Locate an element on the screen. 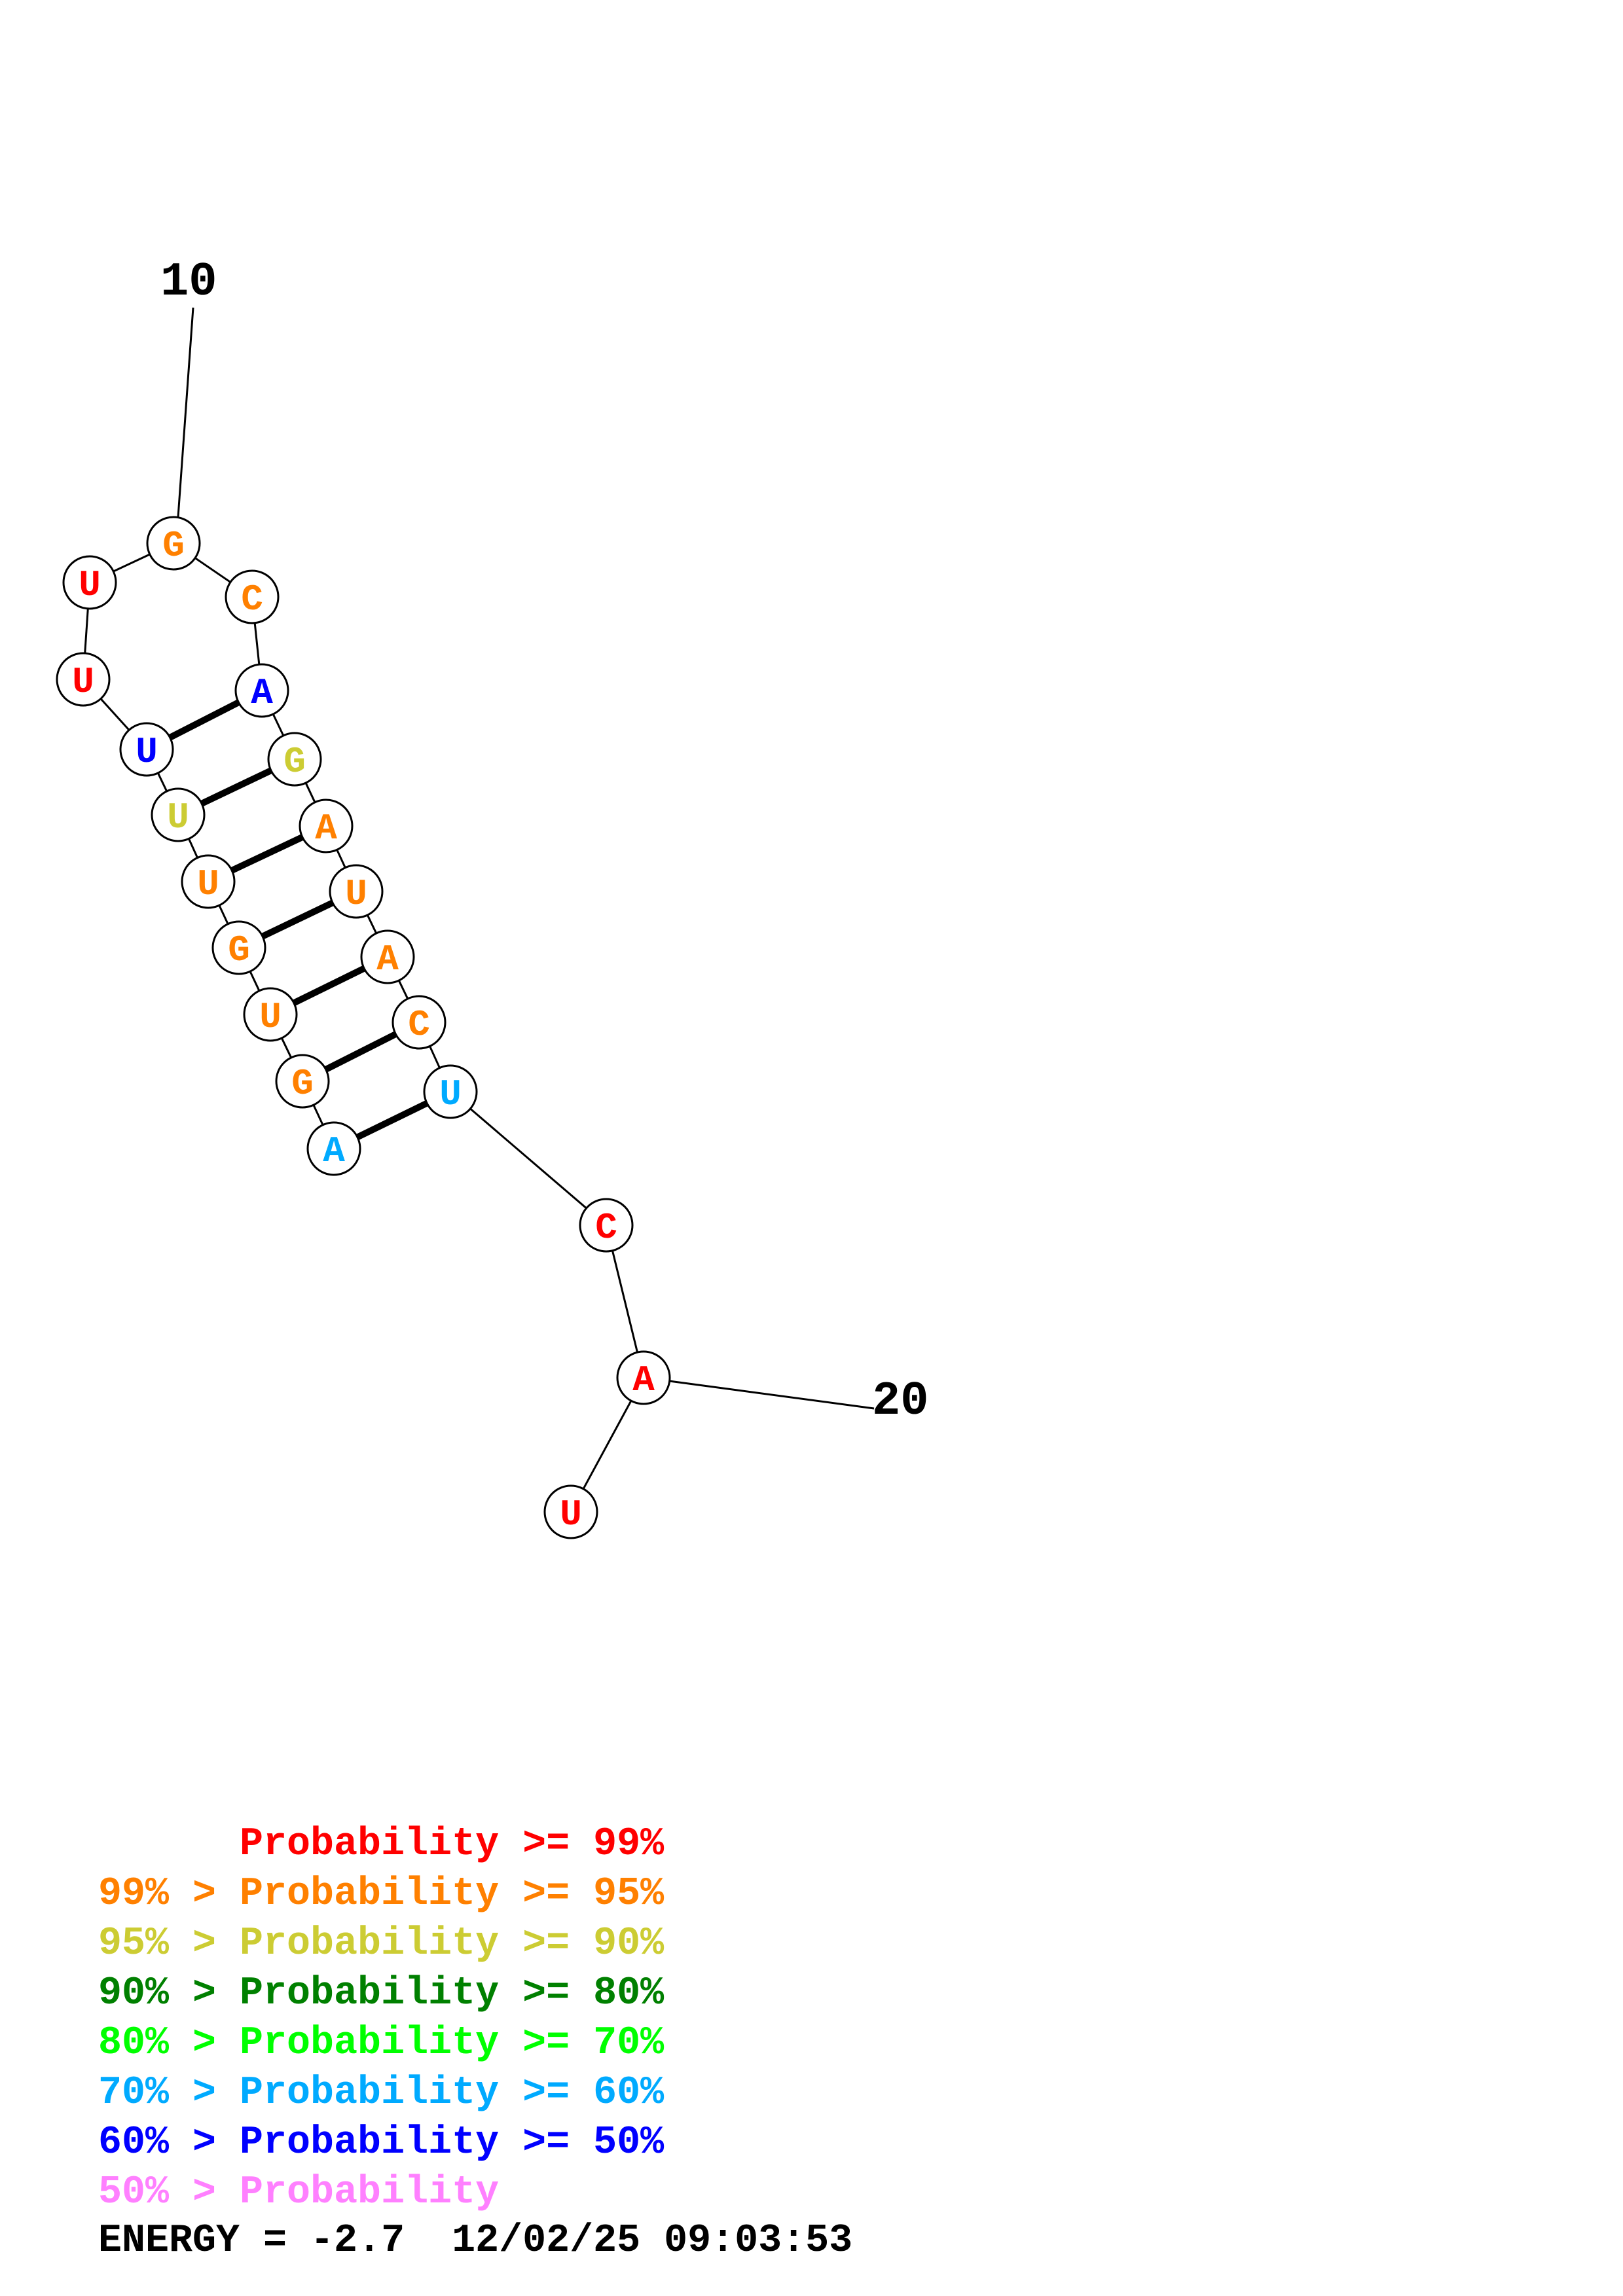 The height and width of the screenshot is (2296, 1623). base-pair-bonds is located at coordinates (298, 919).